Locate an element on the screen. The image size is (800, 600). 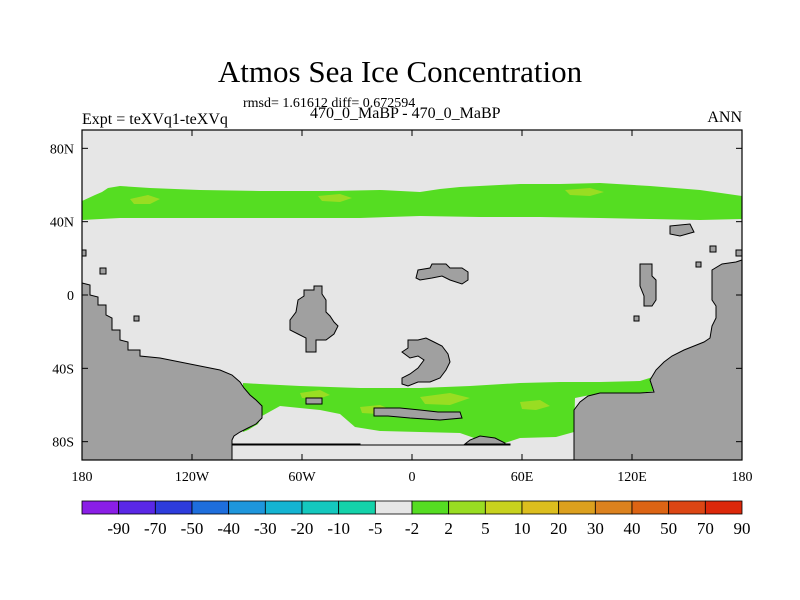
x-tick-label: 60E is located at coordinates (522, 477).